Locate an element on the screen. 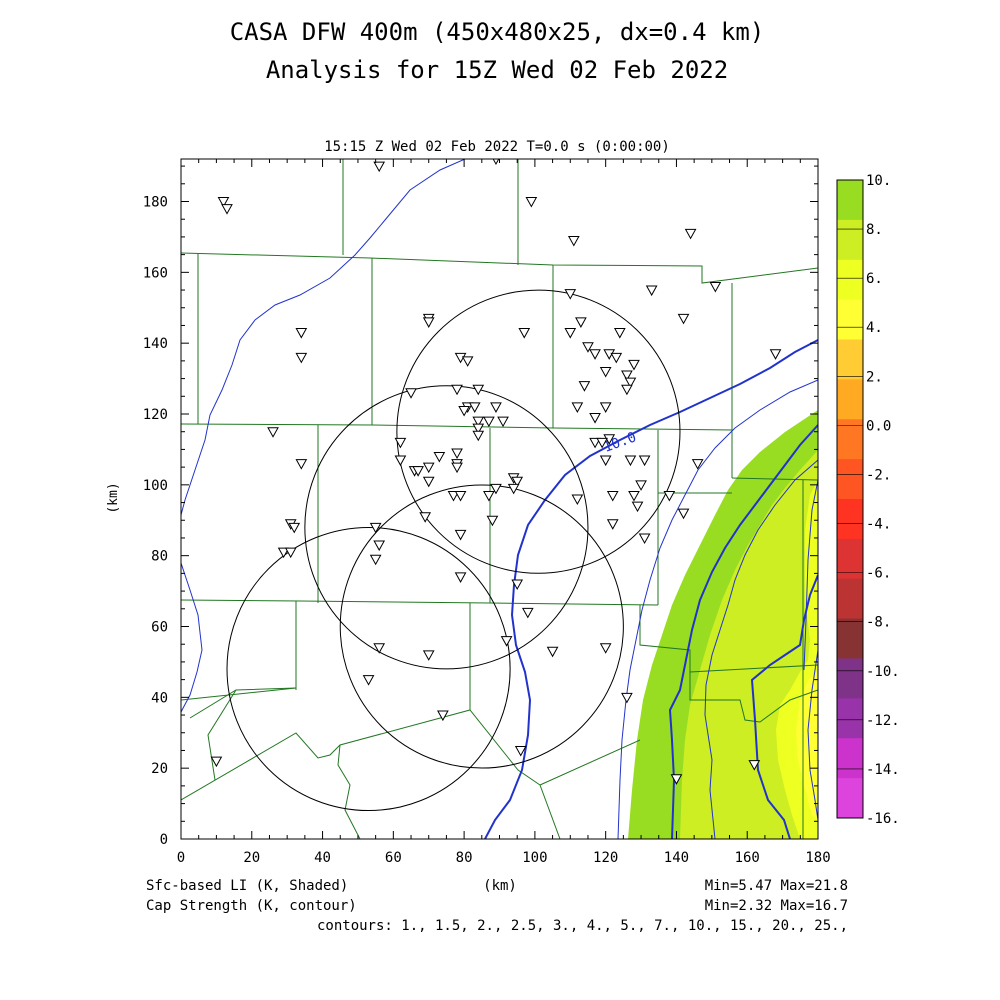 This screenshot has width=1000, height=1000. x-tick-label: 140 is located at coordinates (676, 858).